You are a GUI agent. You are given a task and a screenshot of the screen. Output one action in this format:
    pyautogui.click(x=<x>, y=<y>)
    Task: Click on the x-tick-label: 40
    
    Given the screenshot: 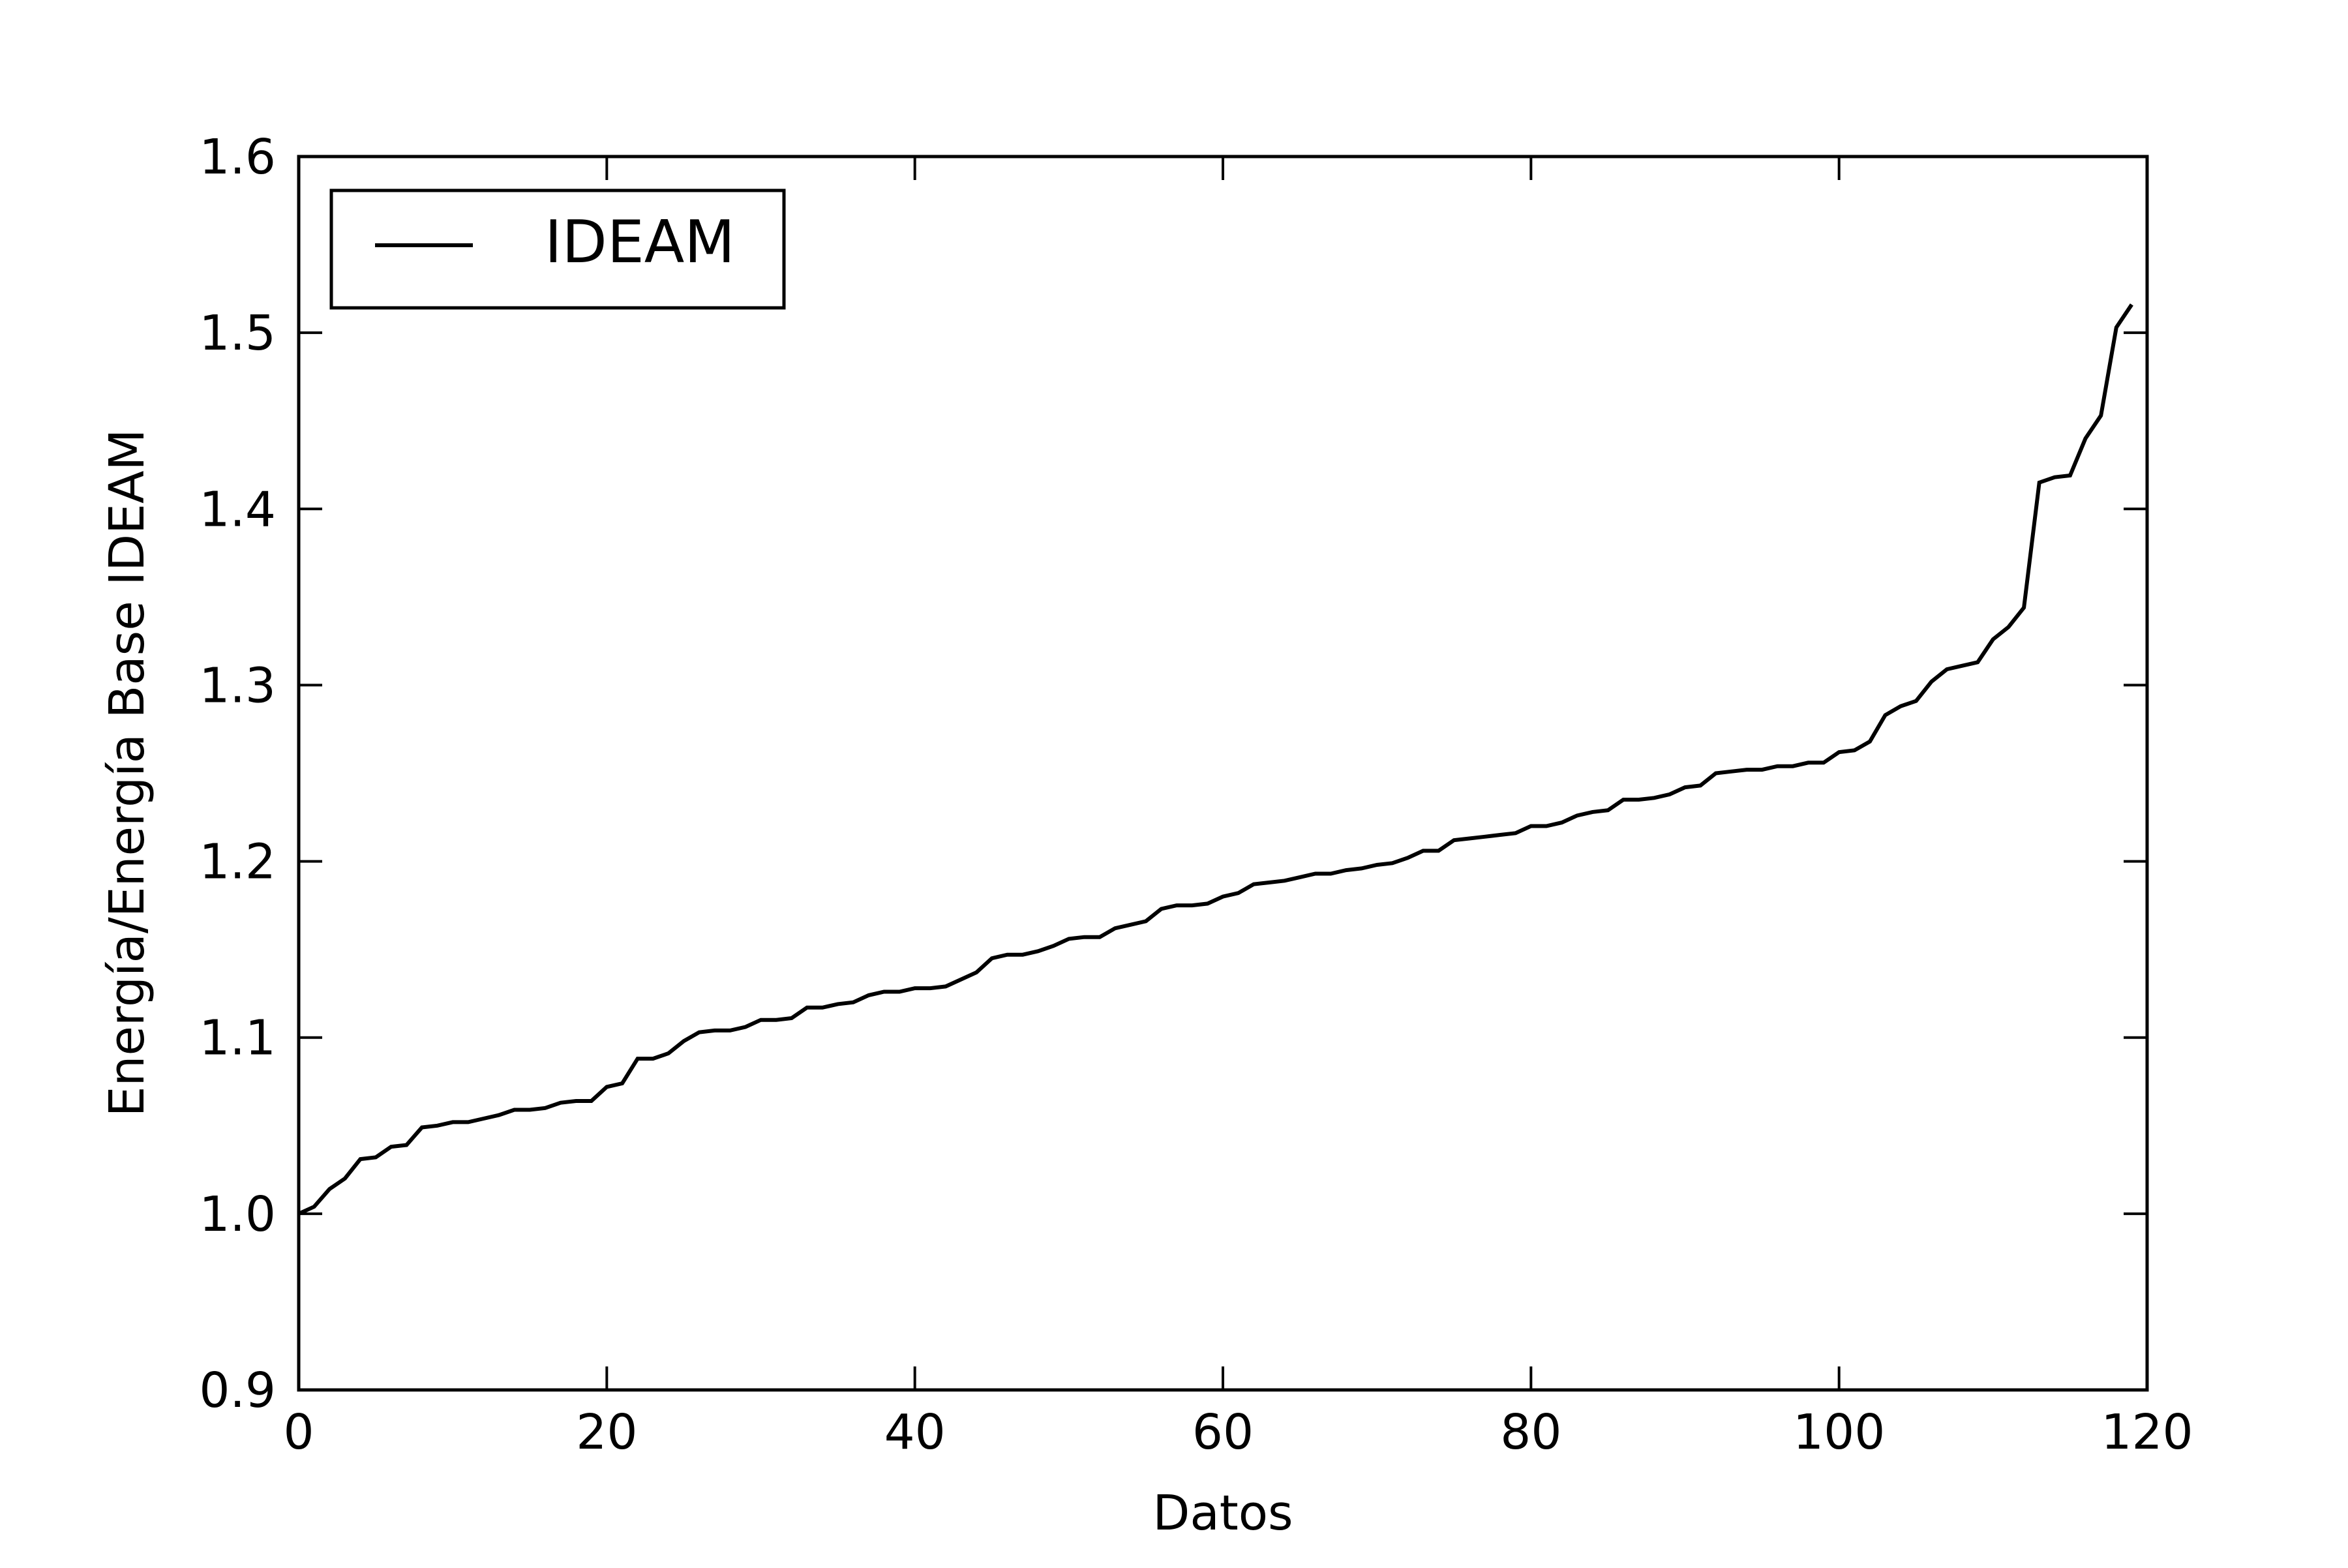 What is the action you would take?
    pyautogui.click(x=915, y=1432)
    